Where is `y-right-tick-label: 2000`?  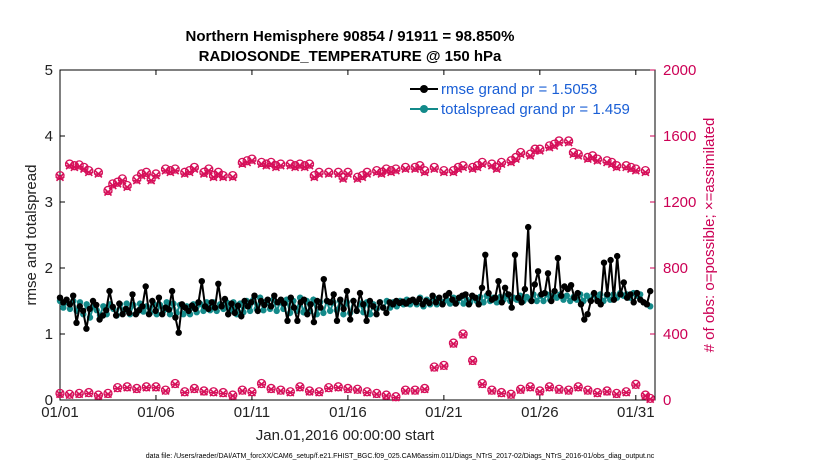 y-right-tick-label: 2000 is located at coordinates (679, 70).